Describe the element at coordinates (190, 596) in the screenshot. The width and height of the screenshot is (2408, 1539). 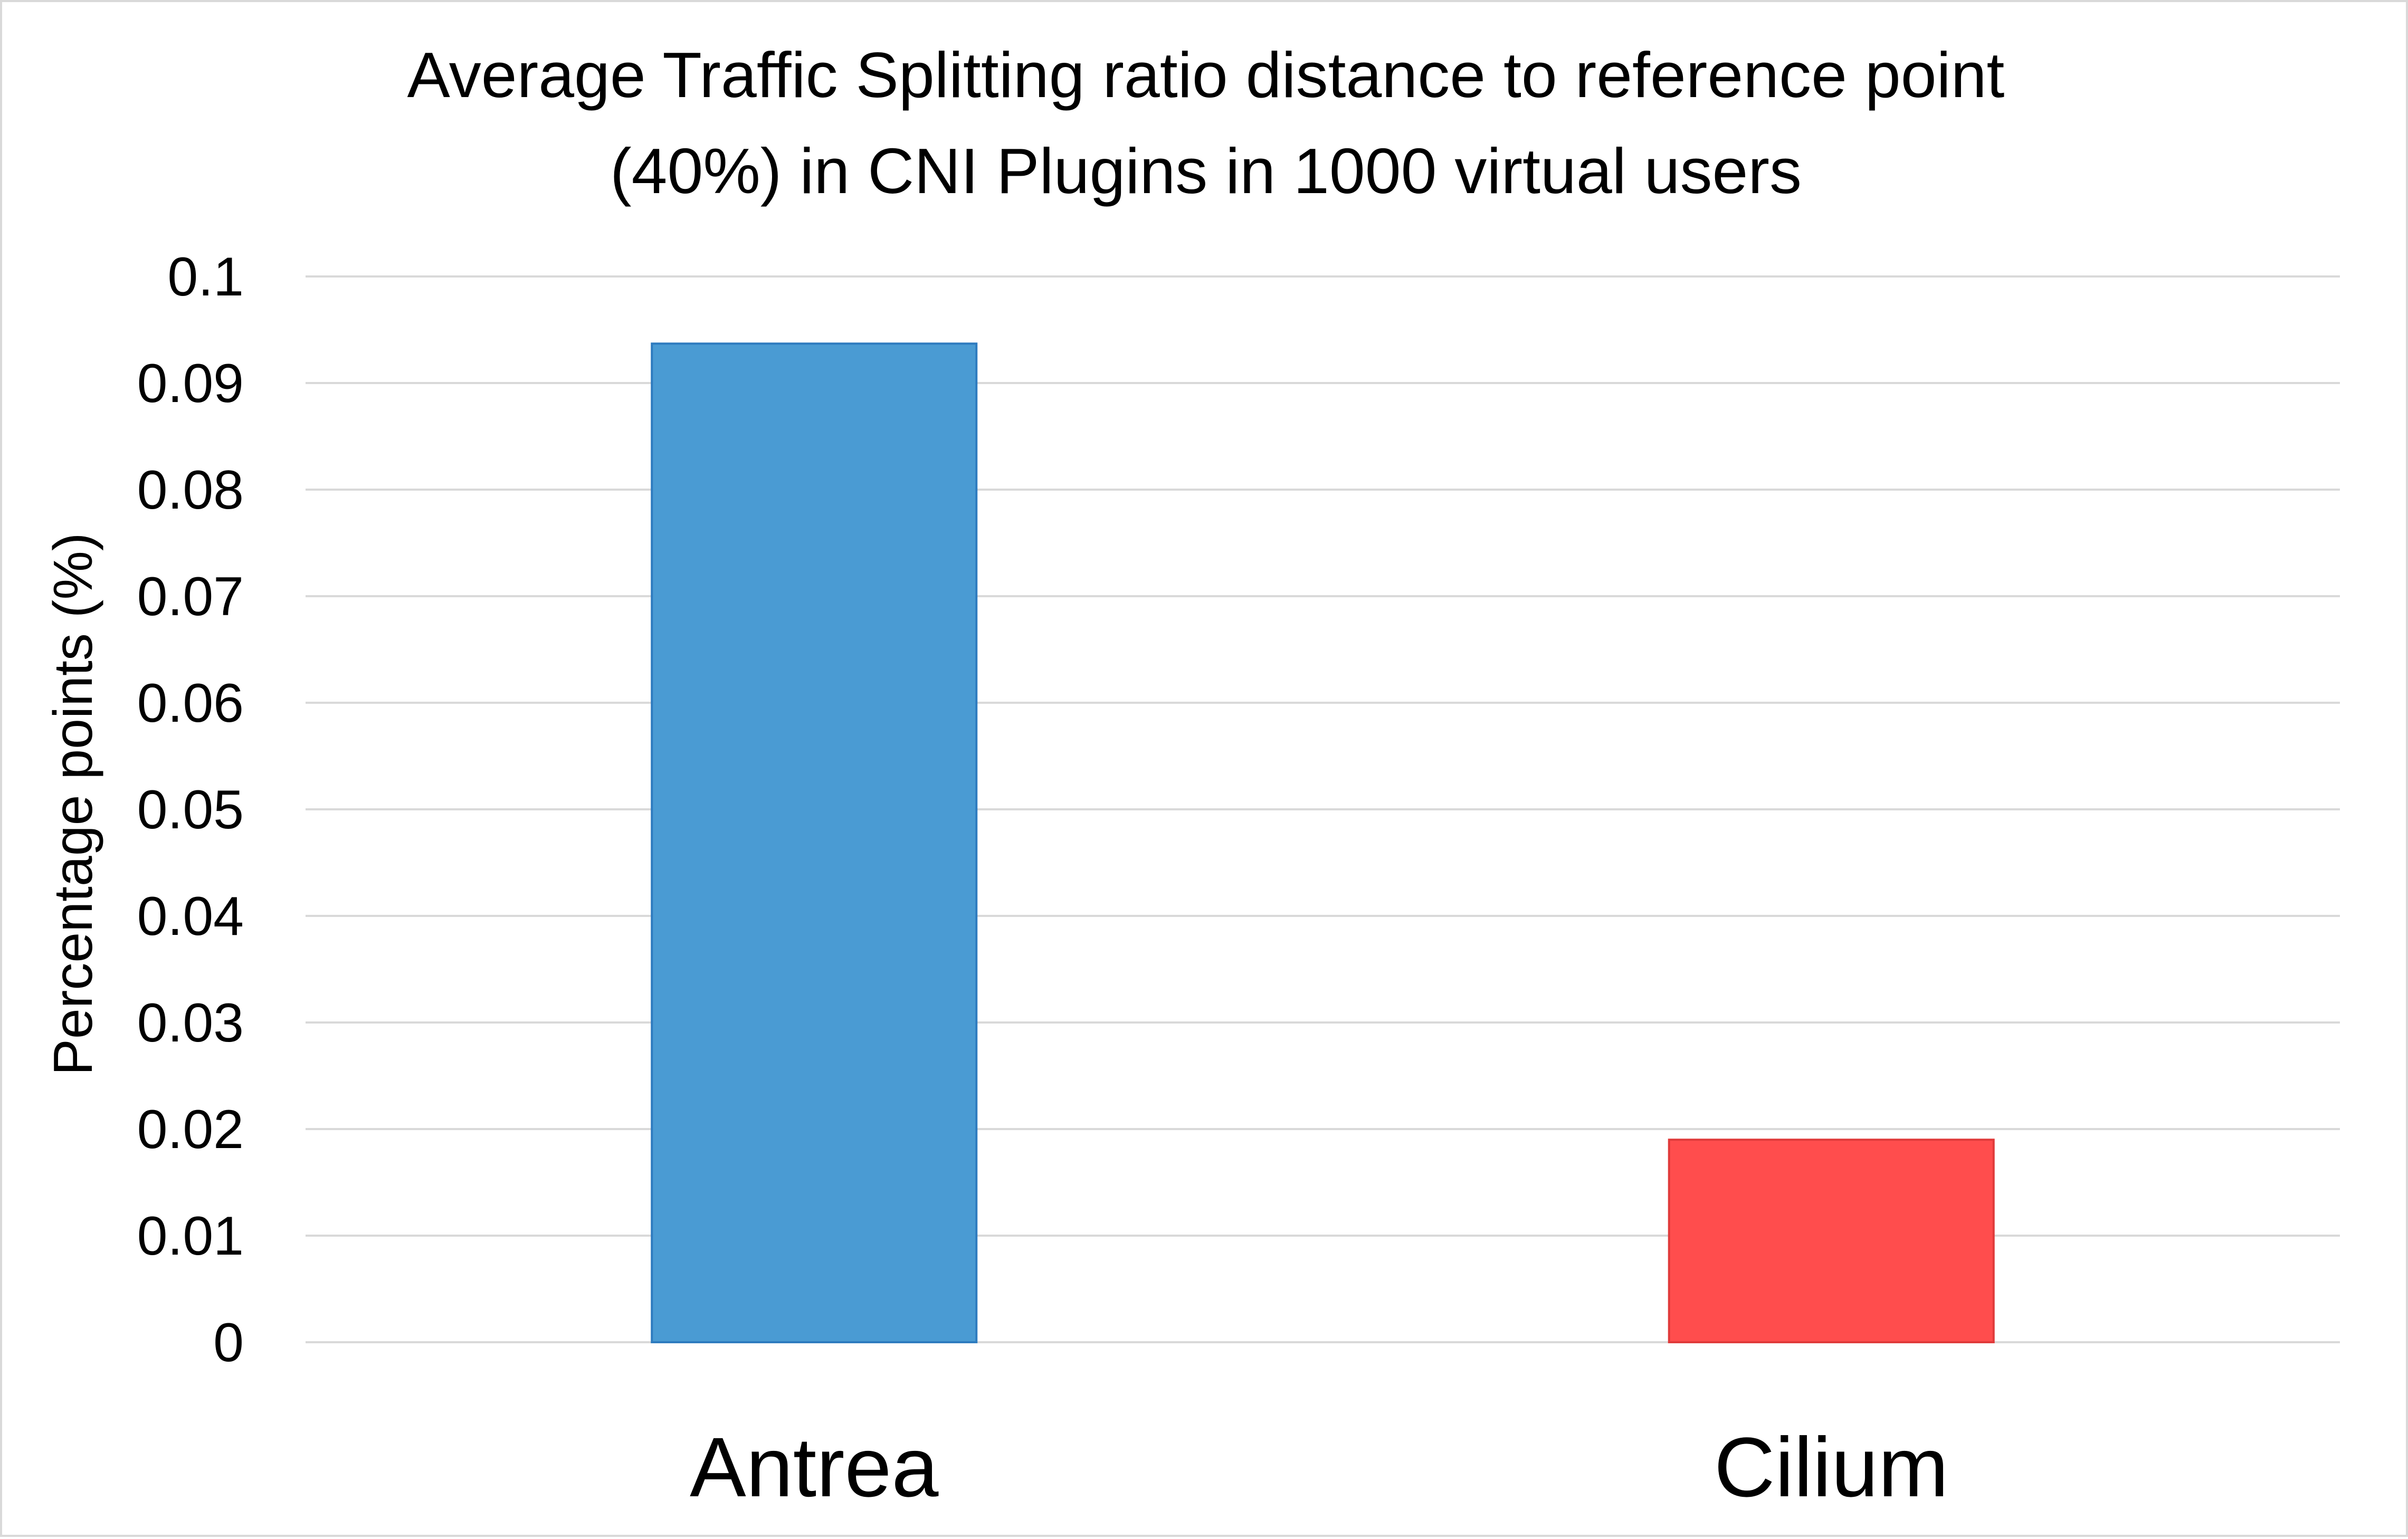
I see `y-tick-label: 0.07` at that location.